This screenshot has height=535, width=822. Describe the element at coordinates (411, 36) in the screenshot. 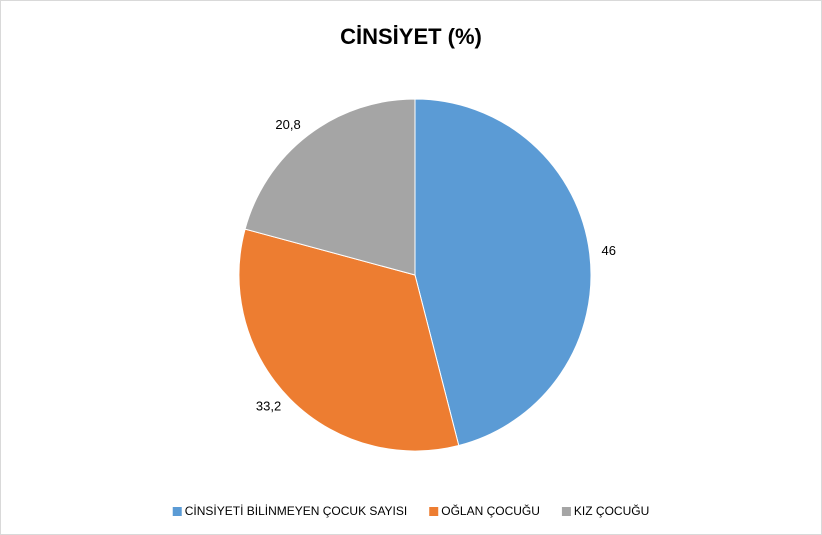

I see `chart-title: CİNSİYET (%)` at that location.